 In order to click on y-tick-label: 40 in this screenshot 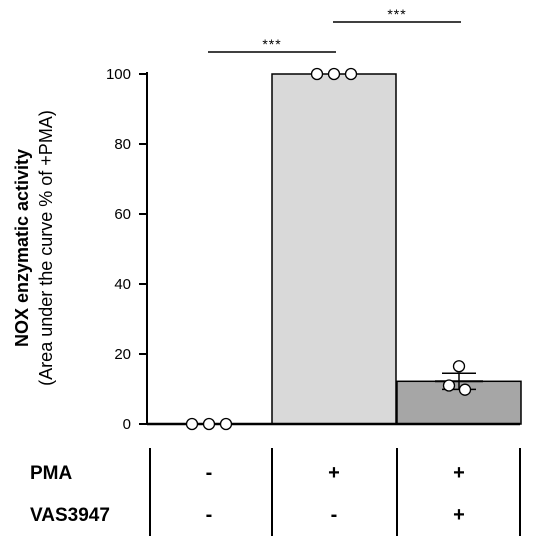, I will do `click(122, 284)`.